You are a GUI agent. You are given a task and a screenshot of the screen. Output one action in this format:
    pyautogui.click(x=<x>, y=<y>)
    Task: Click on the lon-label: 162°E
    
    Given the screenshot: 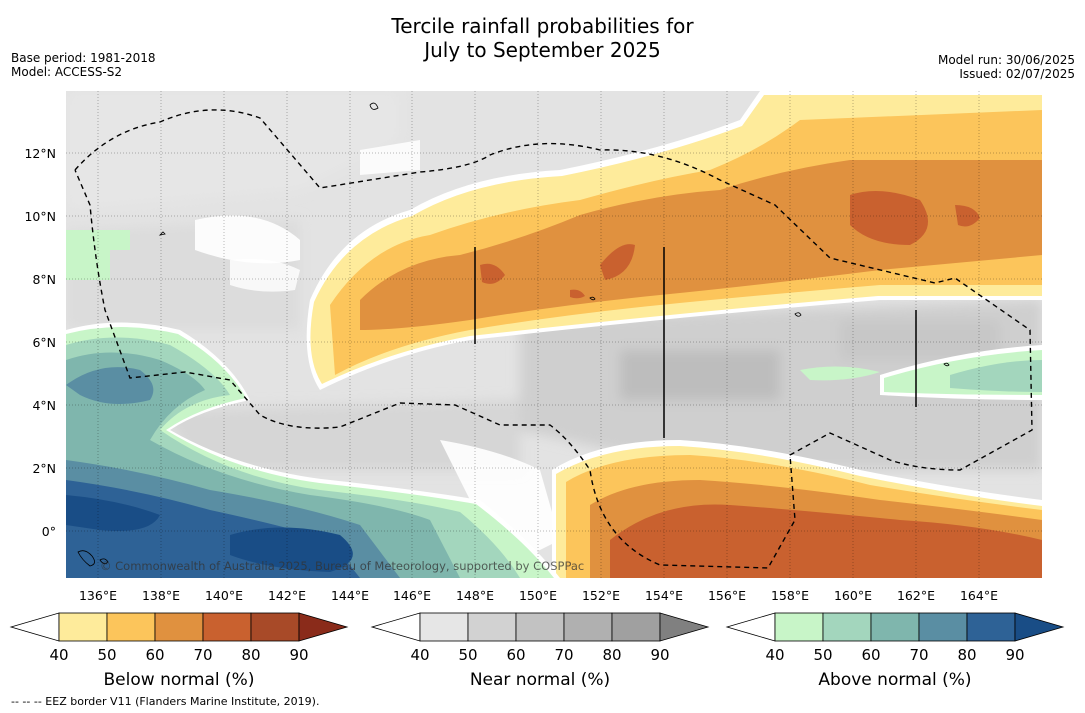 What is the action you would take?
    pyautogui.click(x=916, y=595)
    